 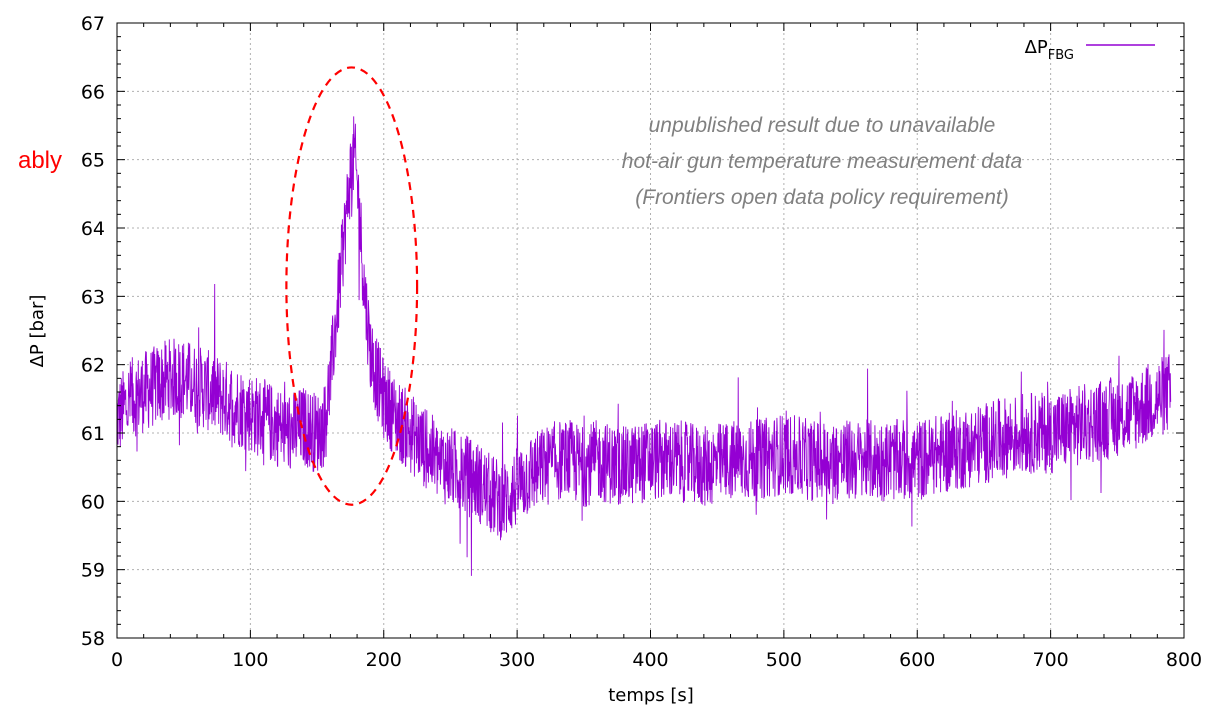 What do you see at coordinates (1184, 660) in the screenshot?
I see `x-tick-label: 800` at bounding box center [1184, 660].